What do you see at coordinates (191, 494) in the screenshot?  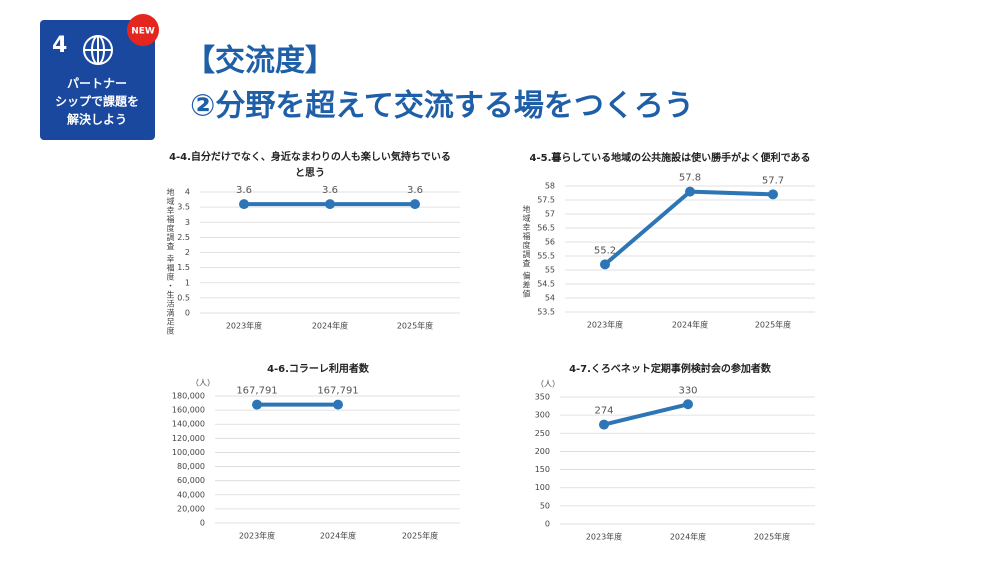 I see `y-tick-label: 40,000` at bounding box center [191, 494].